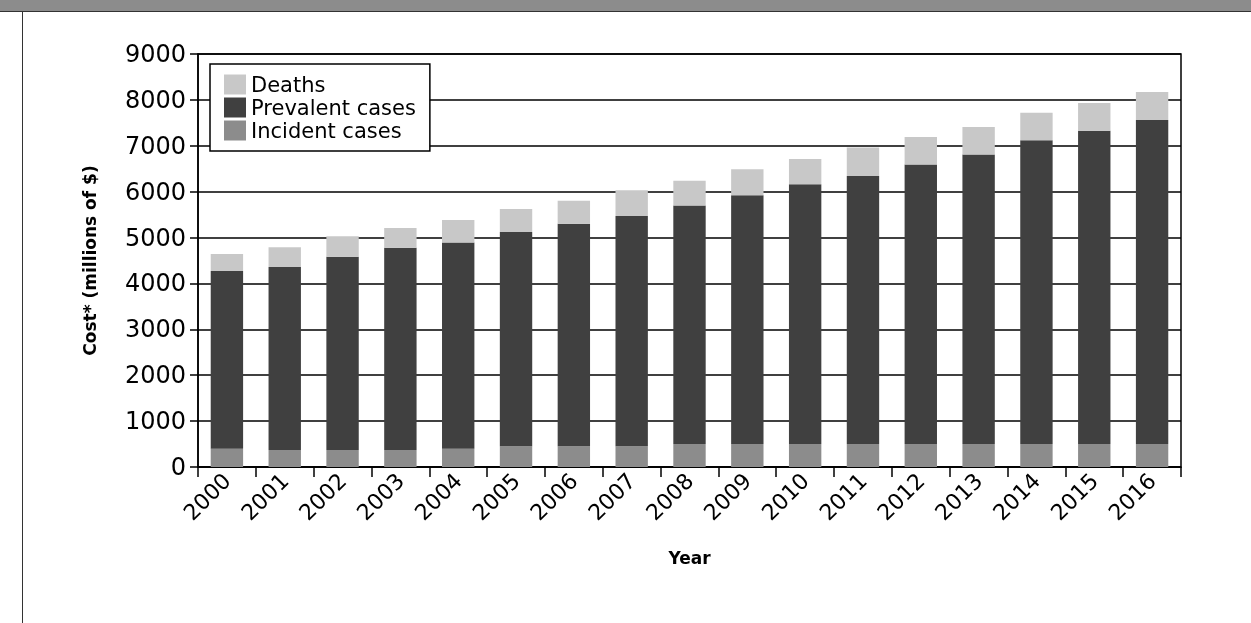 The width and height of the screenshot is (1251, 623). Describe the element at coordinates (326, 130) in the screenshot. I see `legend-label: Incident cases` at that location.